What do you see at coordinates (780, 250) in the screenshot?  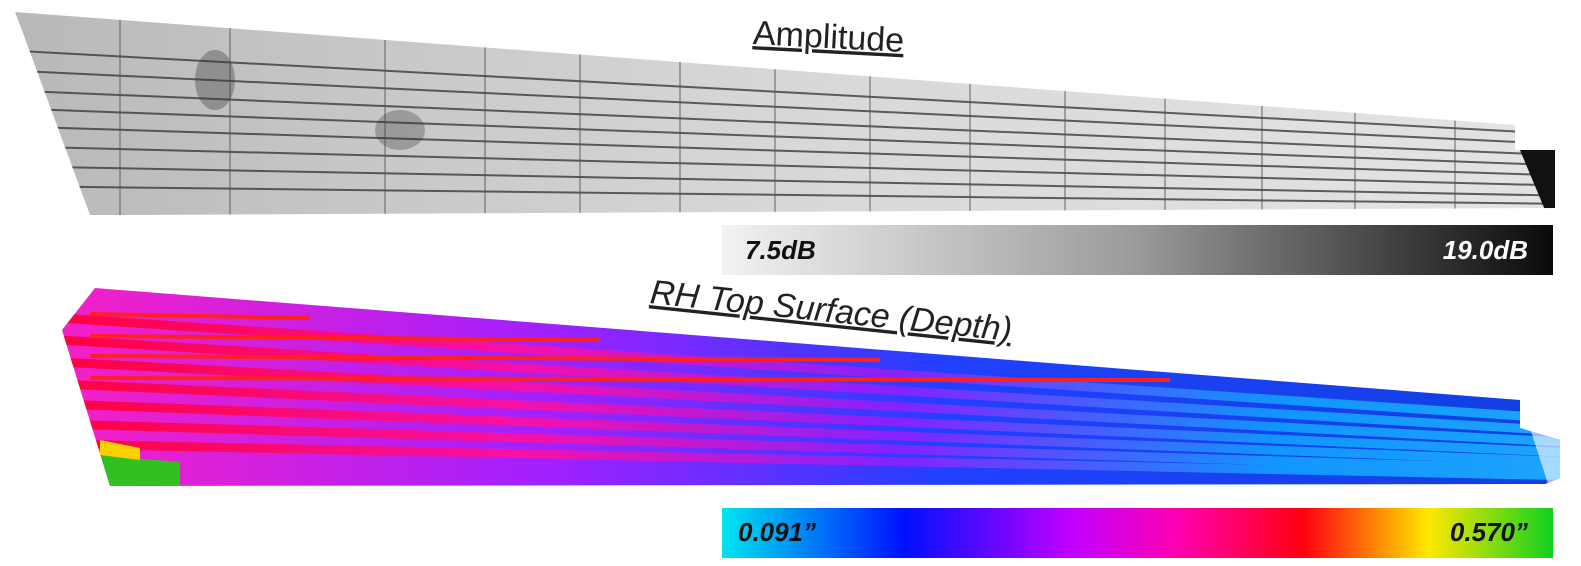 I see `scale-min-label: 7.5dB` at bounding box center [780, 250].